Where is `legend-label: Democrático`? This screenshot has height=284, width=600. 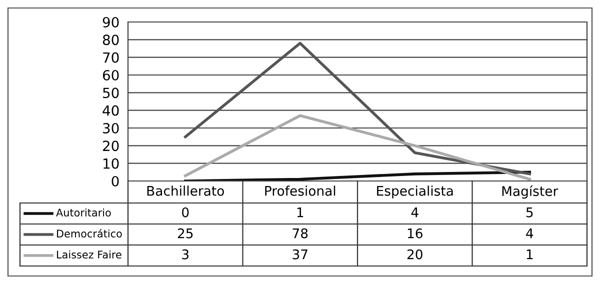
legend-label: Democrático is located at coordinates (89, 233).